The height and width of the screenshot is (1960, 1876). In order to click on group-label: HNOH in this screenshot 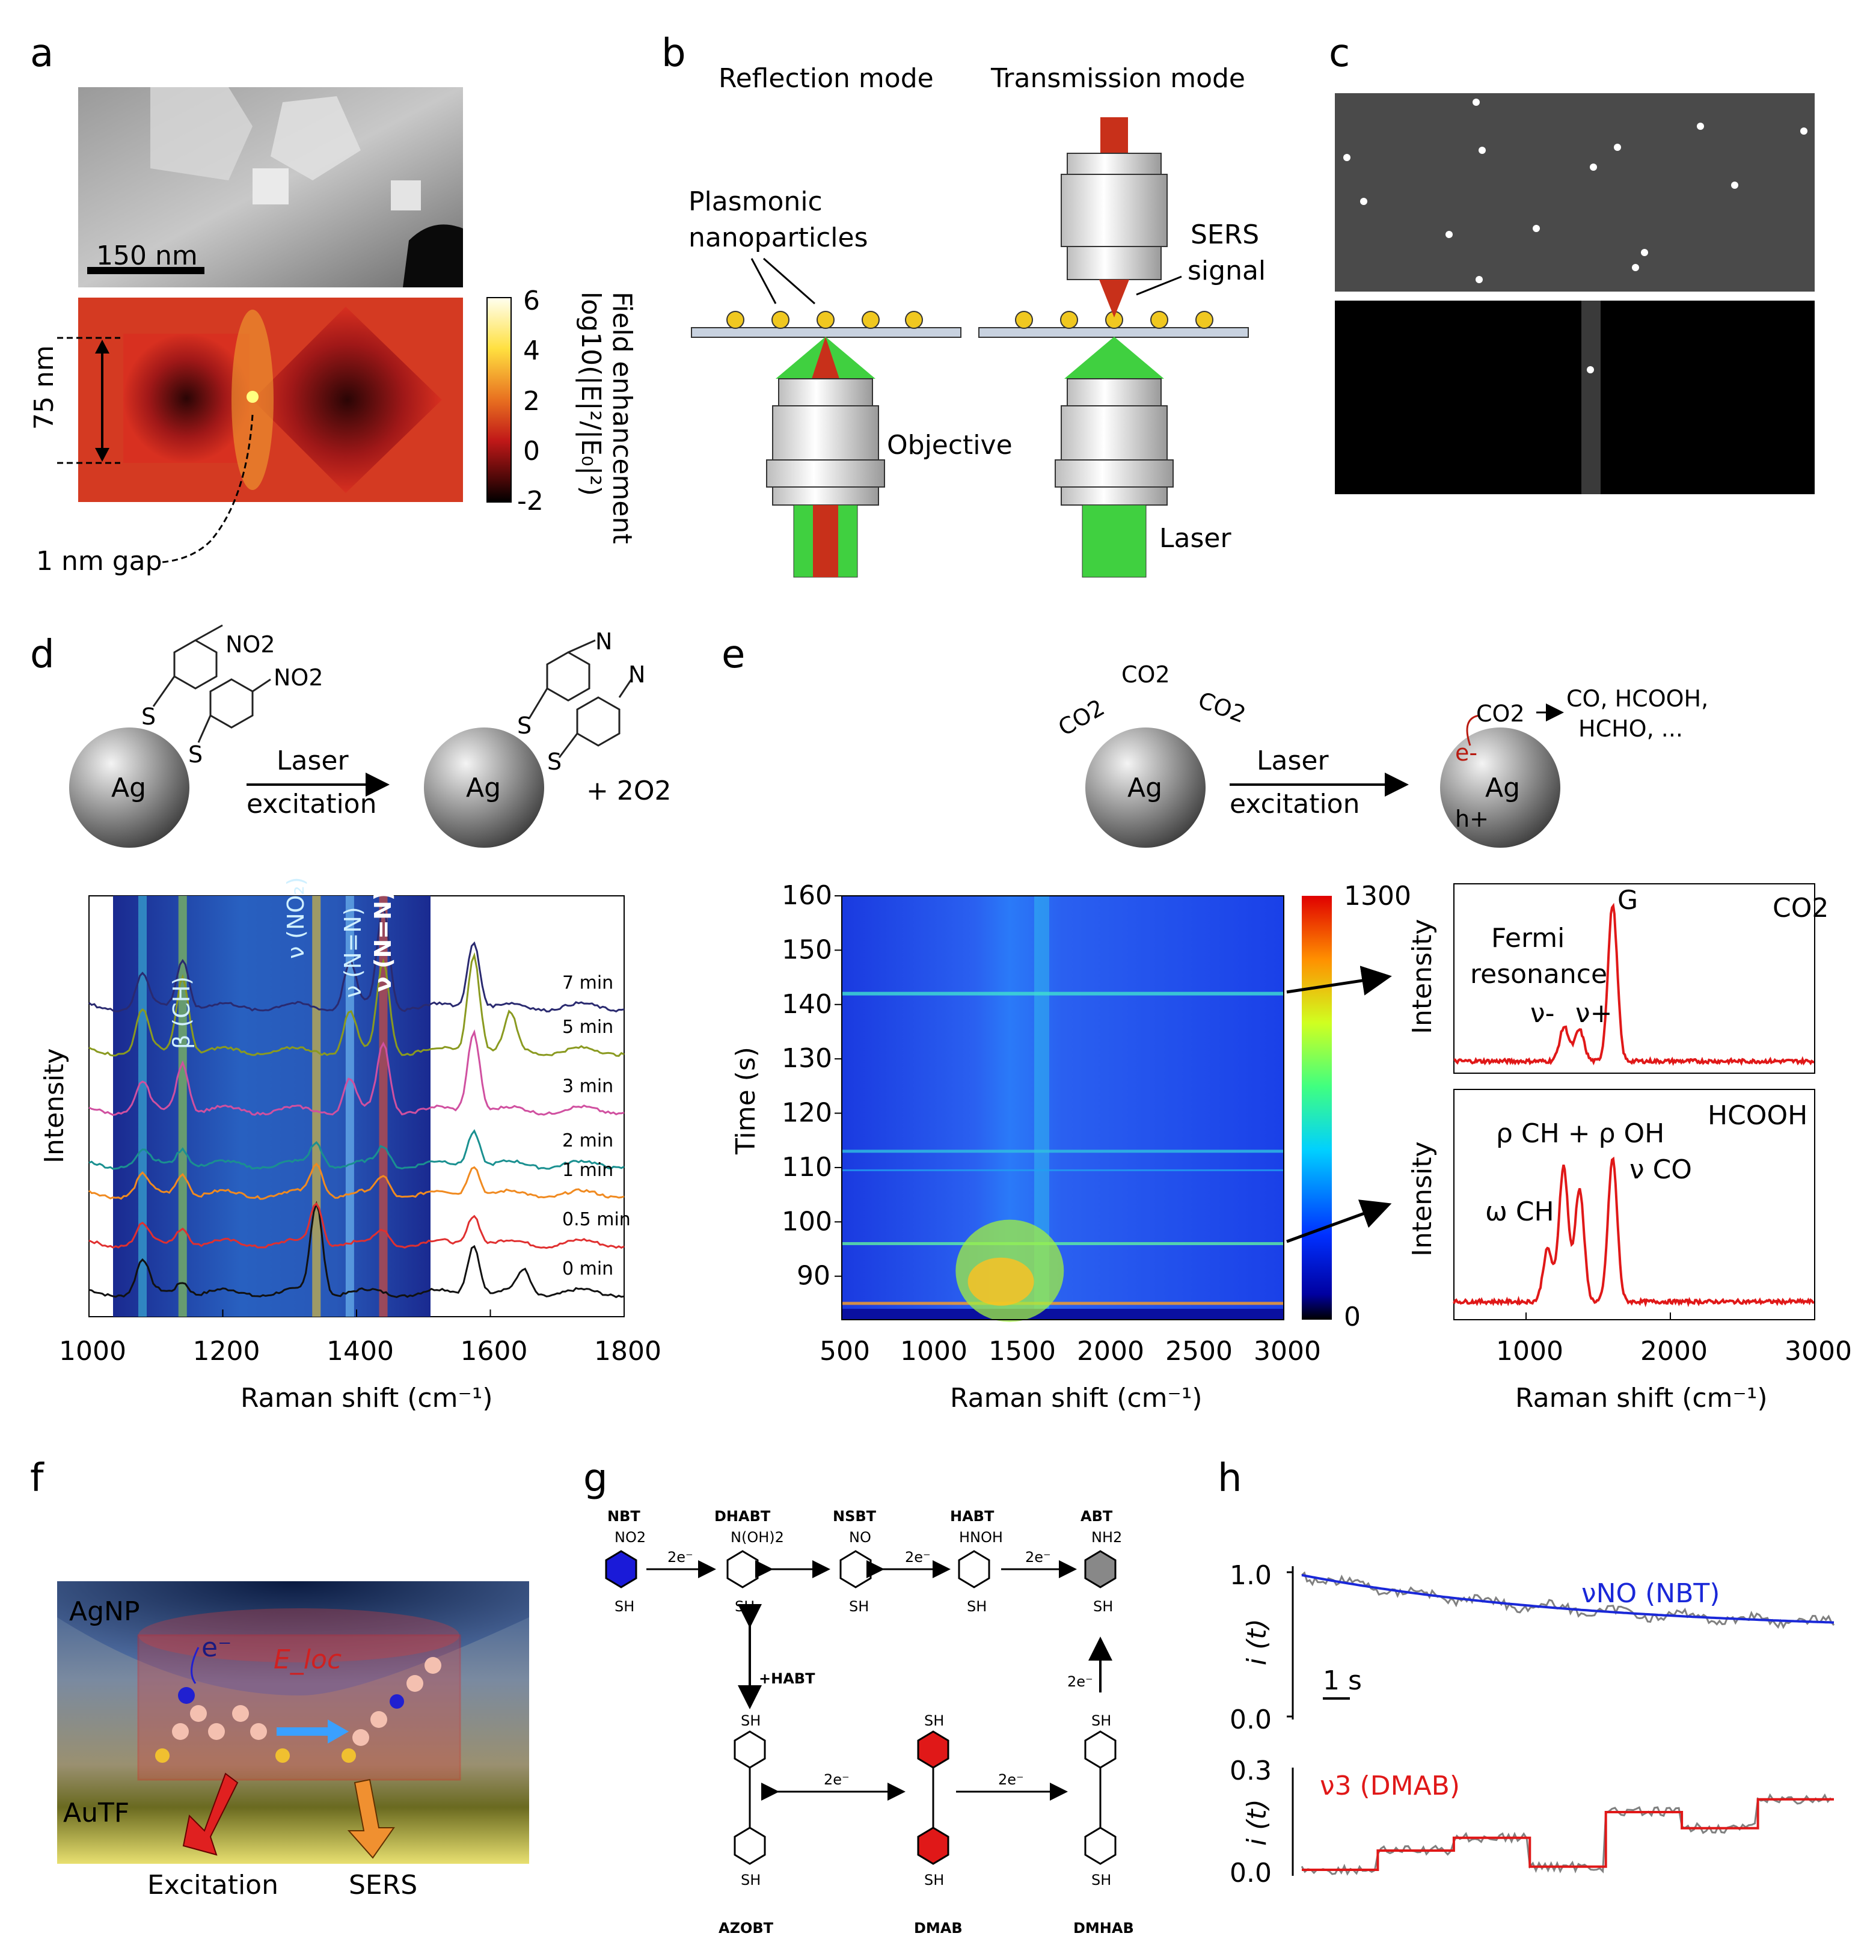, I will do `click(981, 1537)`.